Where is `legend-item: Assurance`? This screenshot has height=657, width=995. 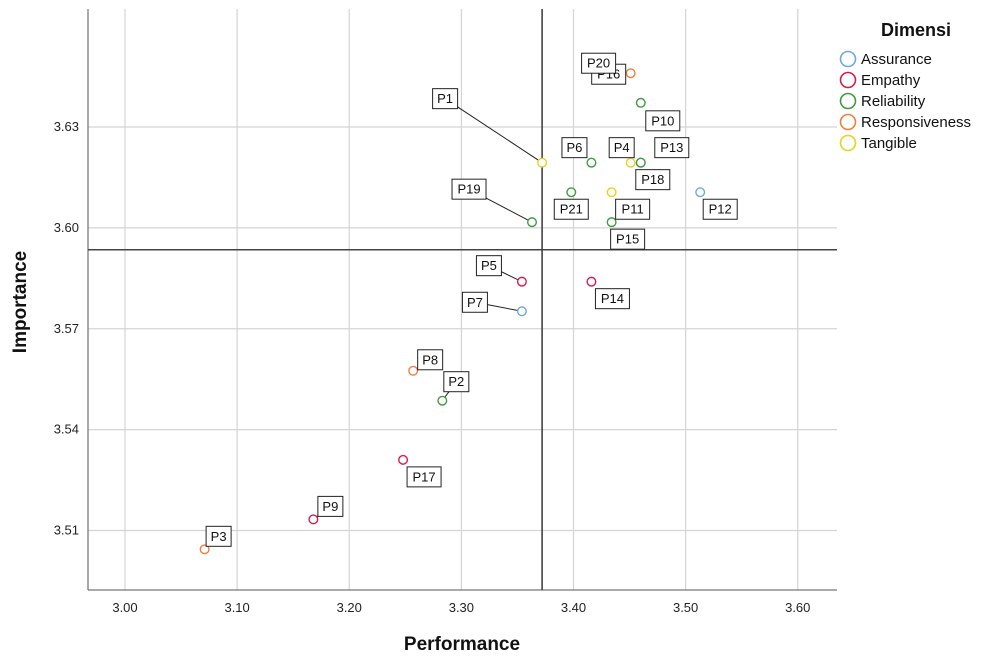
legend-item: Assurance is located at coordinates (885, 59).